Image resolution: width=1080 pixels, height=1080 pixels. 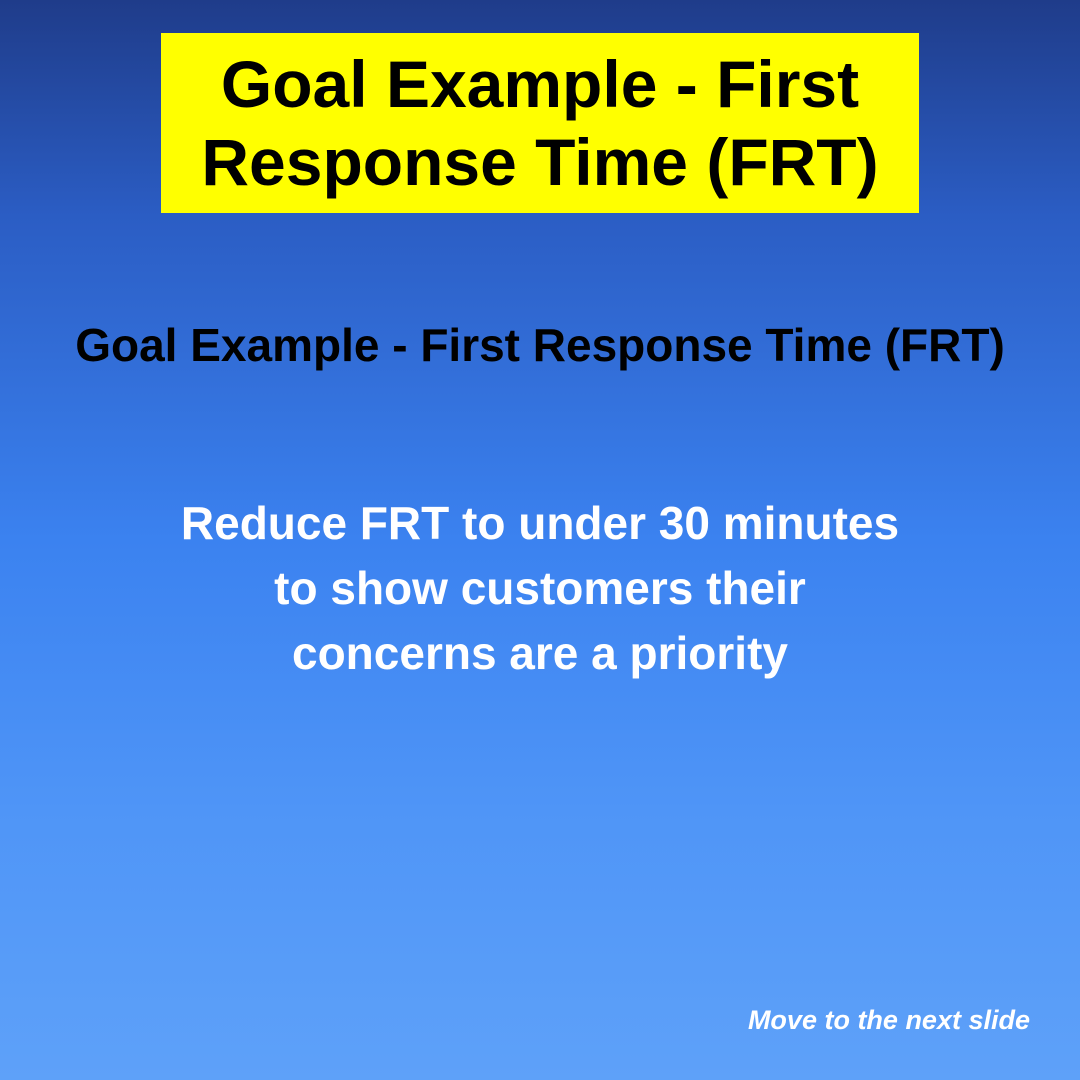 I want to click on title-banner: Goal Example - First Response Time (FRT), so click(x=540, y=123).